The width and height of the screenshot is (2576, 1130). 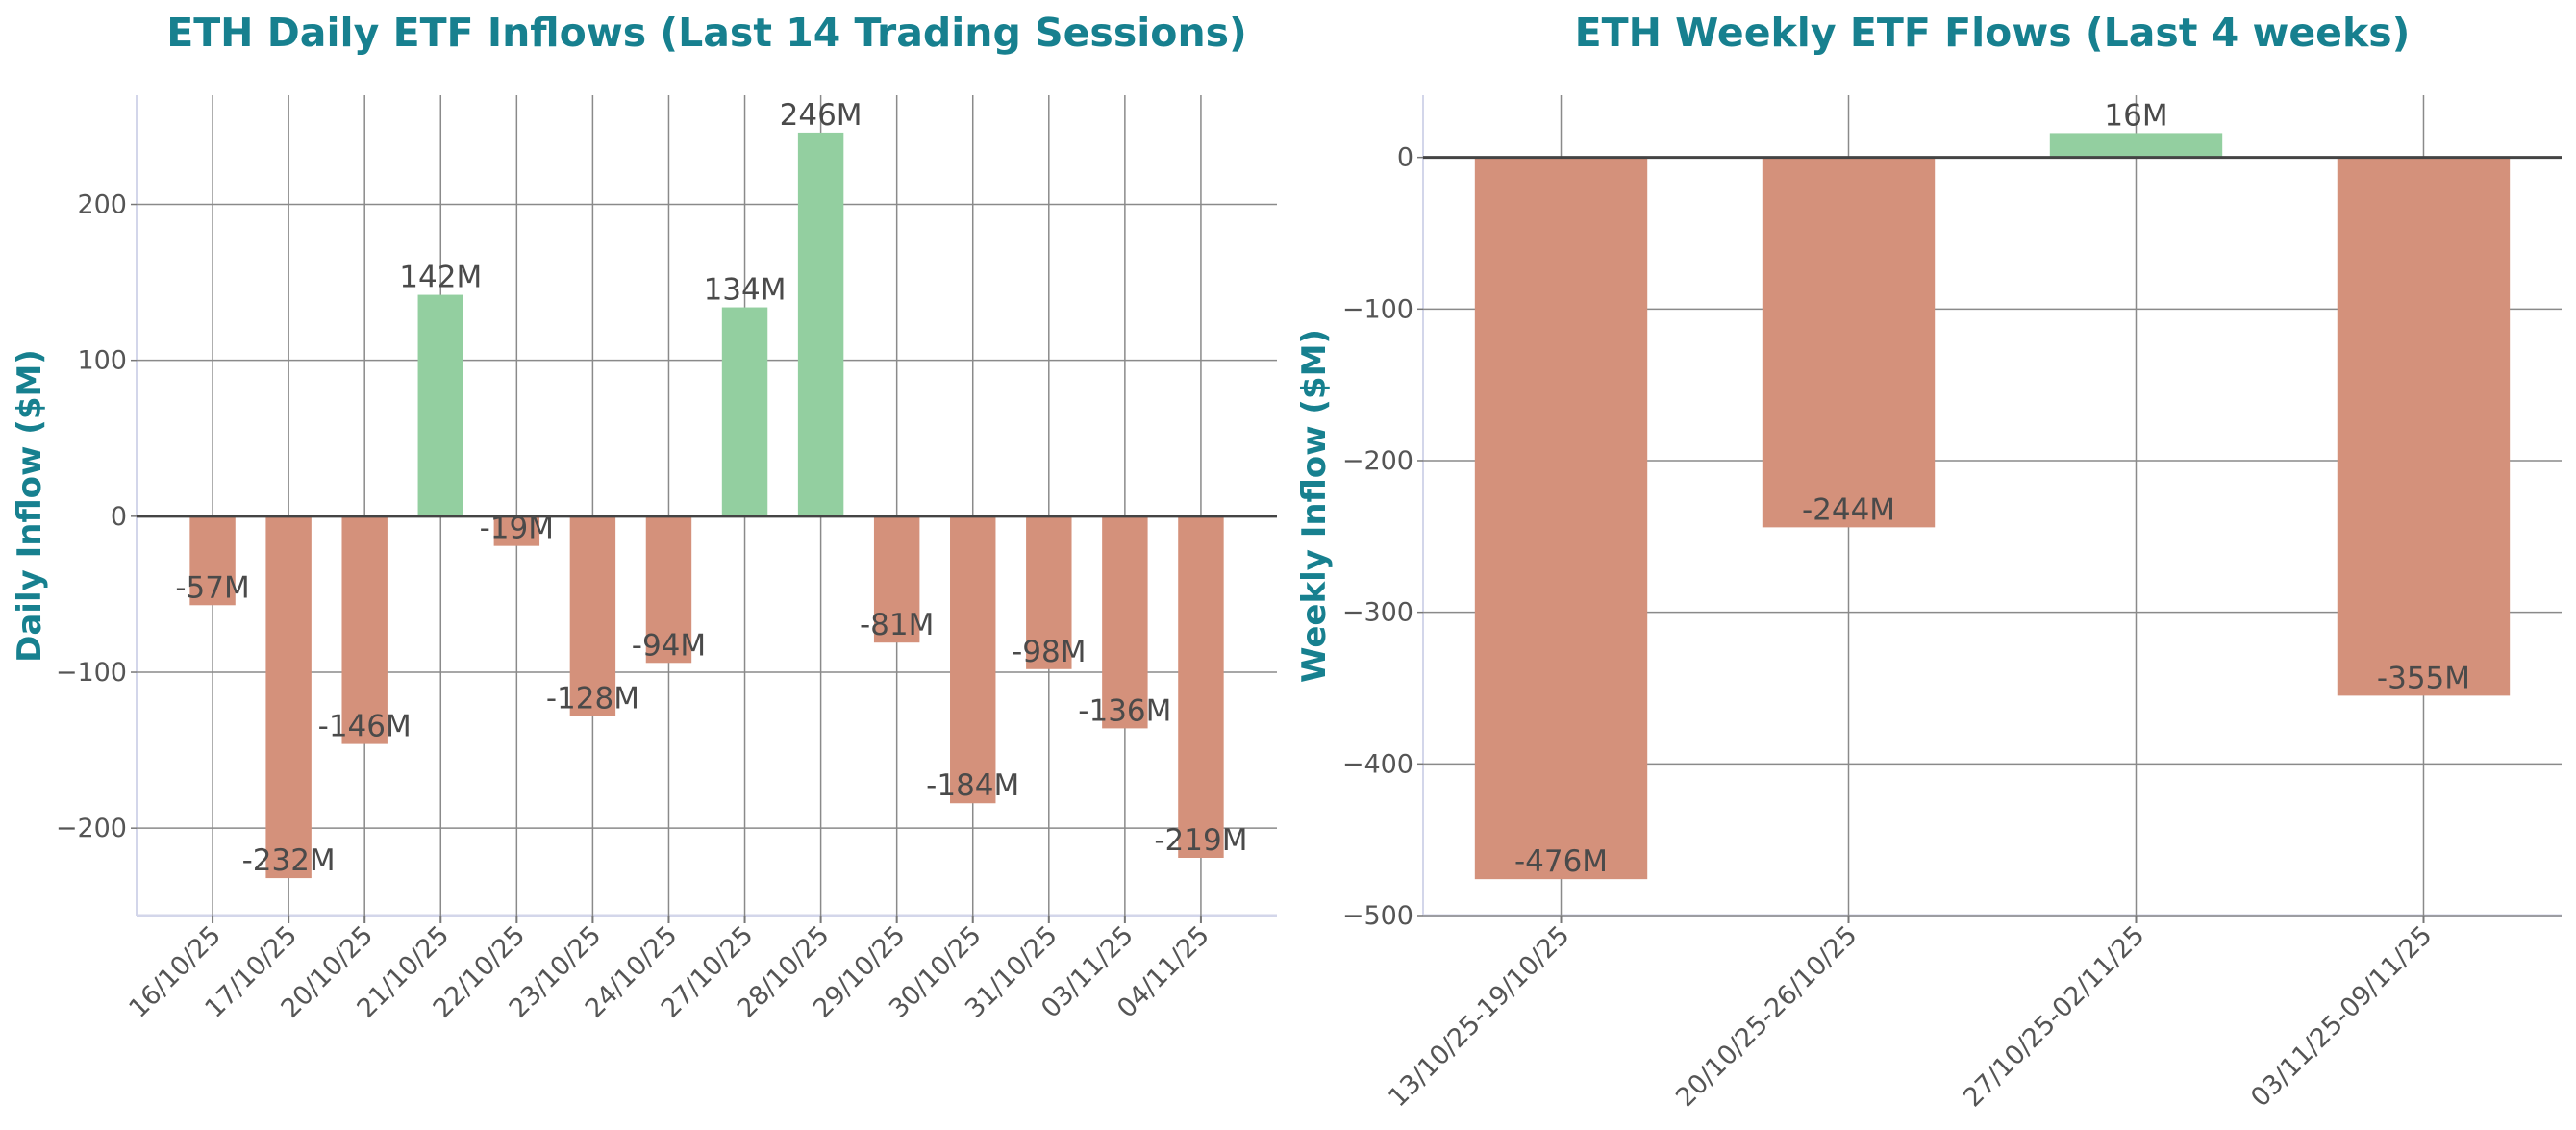 What do you see at coordinates (1377, 309) in the screenshot?
I see `weekly-y-tick-label: −100` at bounding box center [1377, 309].